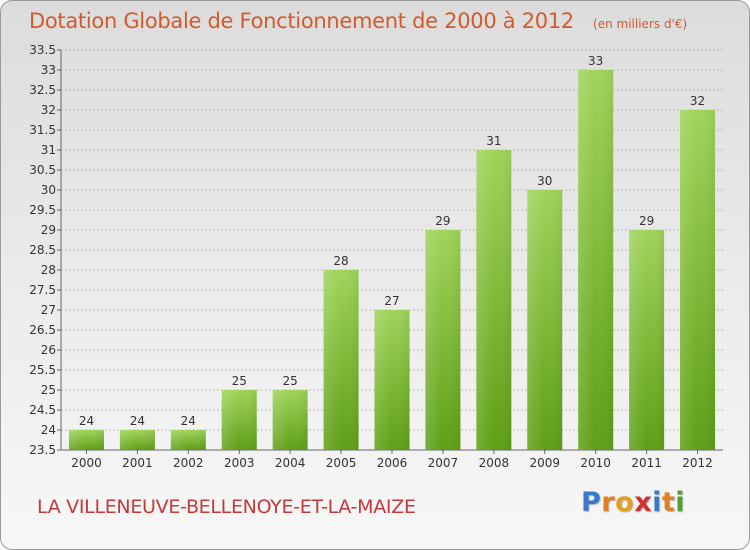  I want to click on x-tick-label: 2012, so click(697, 463).